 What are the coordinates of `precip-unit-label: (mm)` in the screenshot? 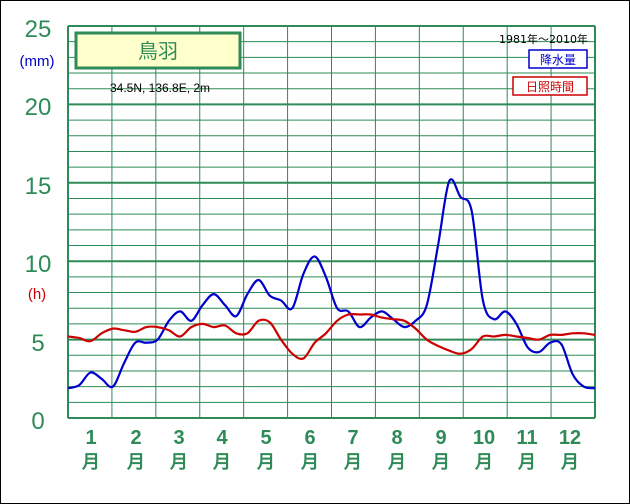 It's located at (37, 61).